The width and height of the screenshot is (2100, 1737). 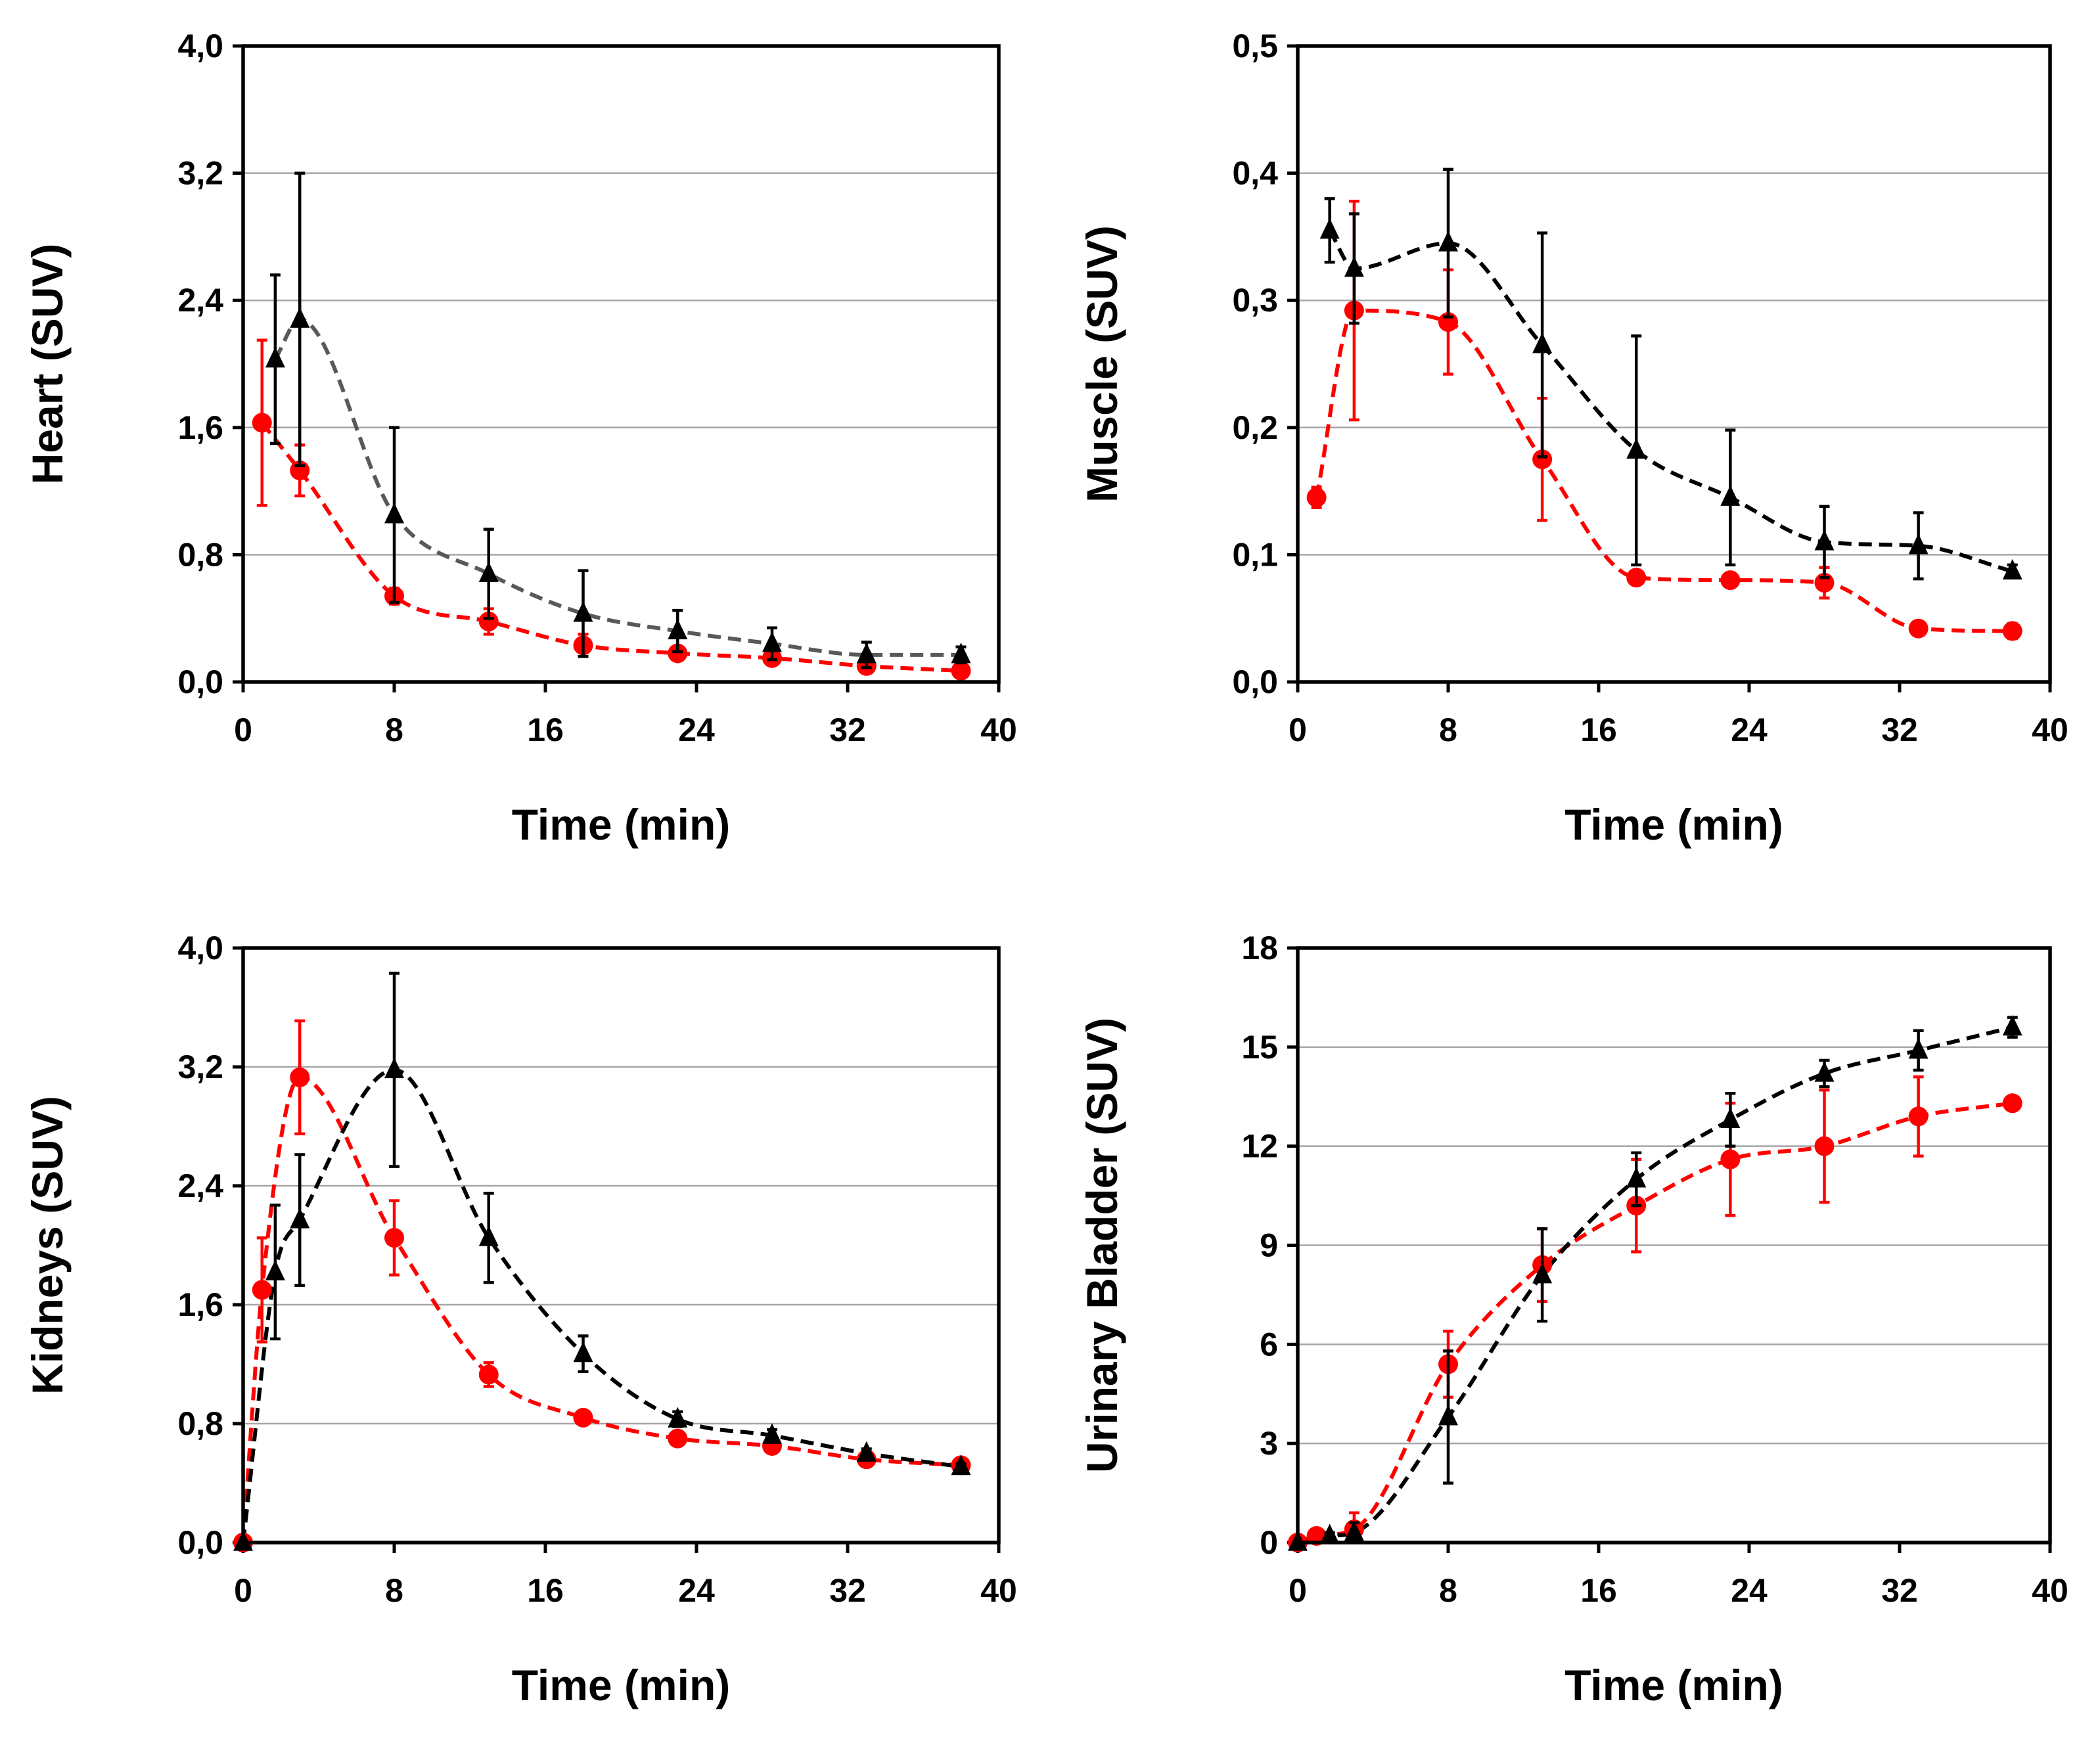 I want to click on urinary-bladder-x-tick-label: 40, so click(x=2050, y=1590).